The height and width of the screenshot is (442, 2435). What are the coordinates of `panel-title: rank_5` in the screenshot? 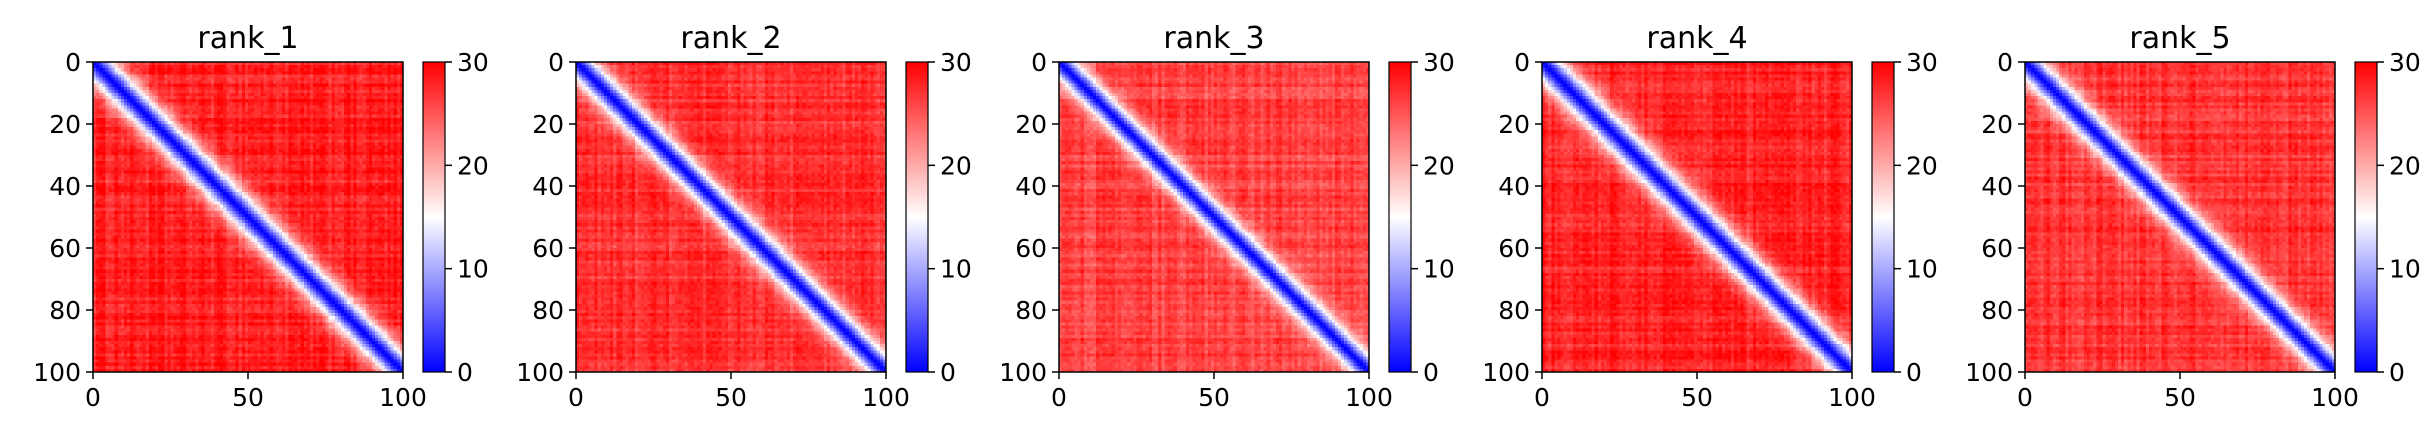 It's located at (2179, 38).